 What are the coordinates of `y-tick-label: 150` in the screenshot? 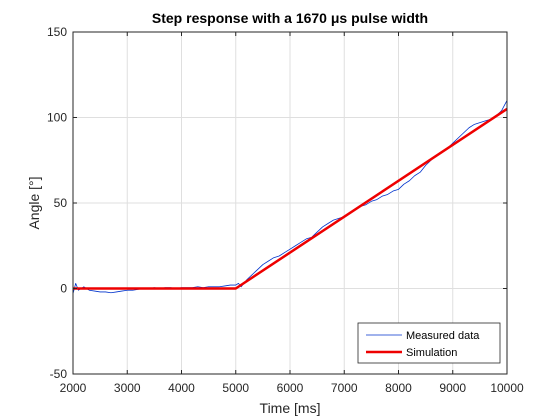 It's located at (57, 32).